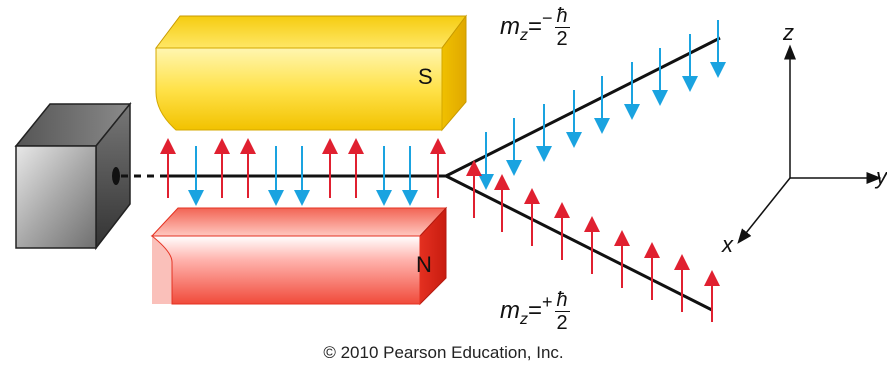 Image resolution: width=887 pixels, height=374 pixels. Describe the element at coordinates (547, 301) in the screenshot. I see `plus-sign: +` at that location.